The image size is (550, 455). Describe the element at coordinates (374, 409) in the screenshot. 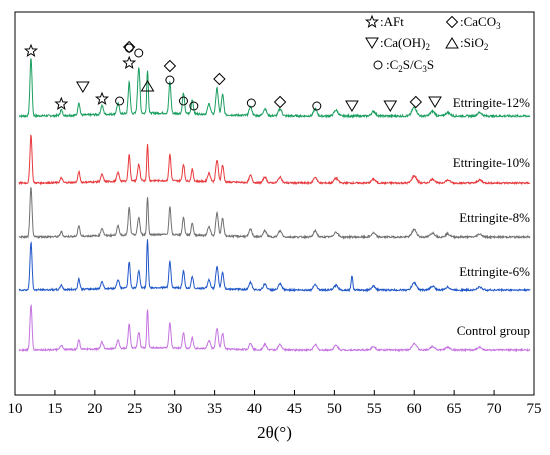

I see `x-tick-label: 55` at that location.